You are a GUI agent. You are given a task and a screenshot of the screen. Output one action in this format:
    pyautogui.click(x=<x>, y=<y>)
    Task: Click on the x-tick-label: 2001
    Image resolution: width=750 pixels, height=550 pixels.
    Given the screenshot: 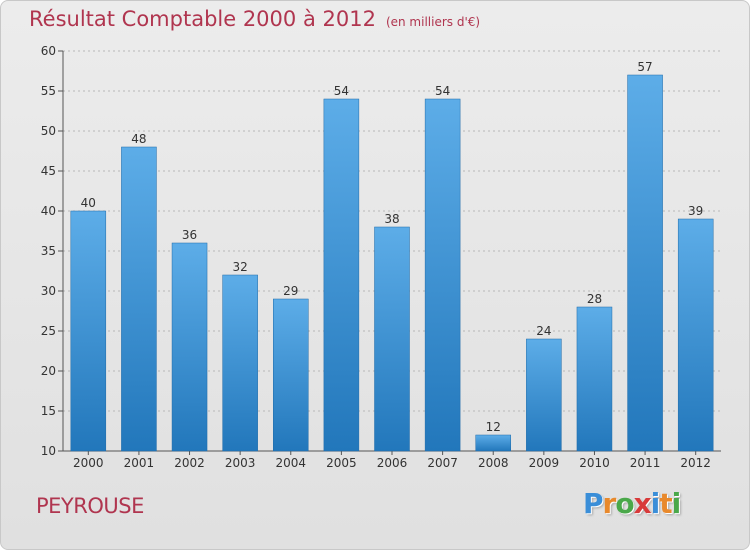 What is the action you would take?
    pyautogui.click(x=139, y=463)
    